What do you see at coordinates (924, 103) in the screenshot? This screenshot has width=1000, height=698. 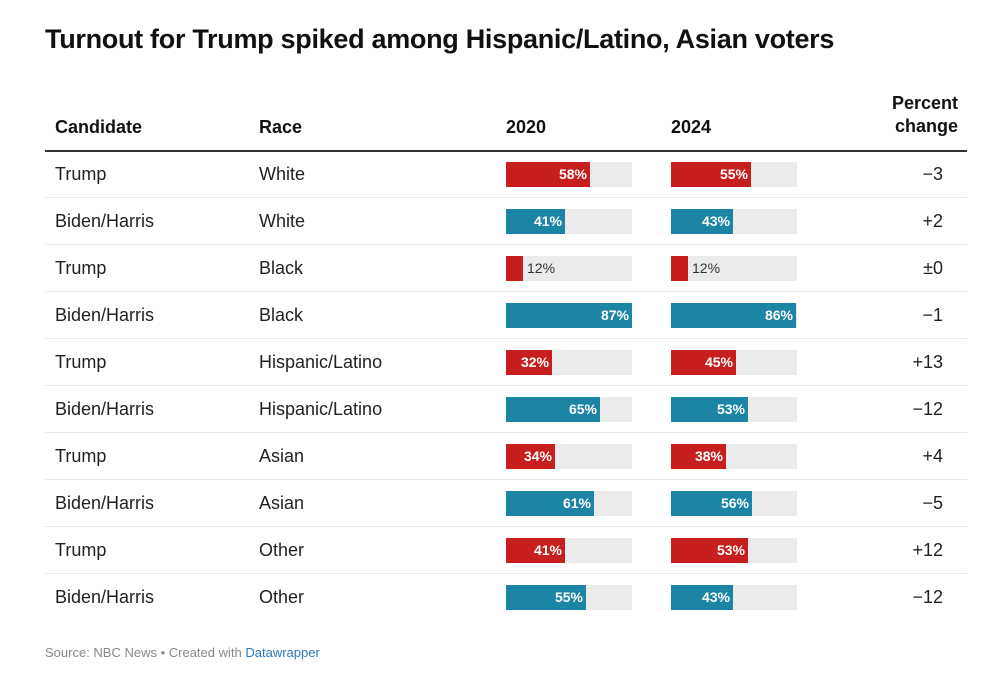 I see `header-percent-line1: Percent` at bounding box center [924, 103].